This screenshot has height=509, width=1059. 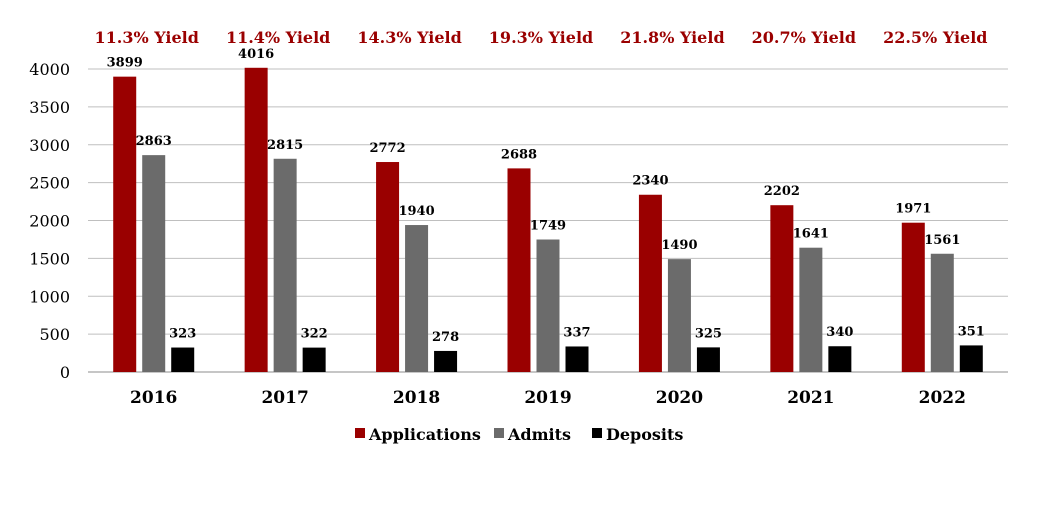 What do you see at coordinates (445, 337) in the screenshot?
I see `data-label-deposits: 278` at bounding box center [445, 337].